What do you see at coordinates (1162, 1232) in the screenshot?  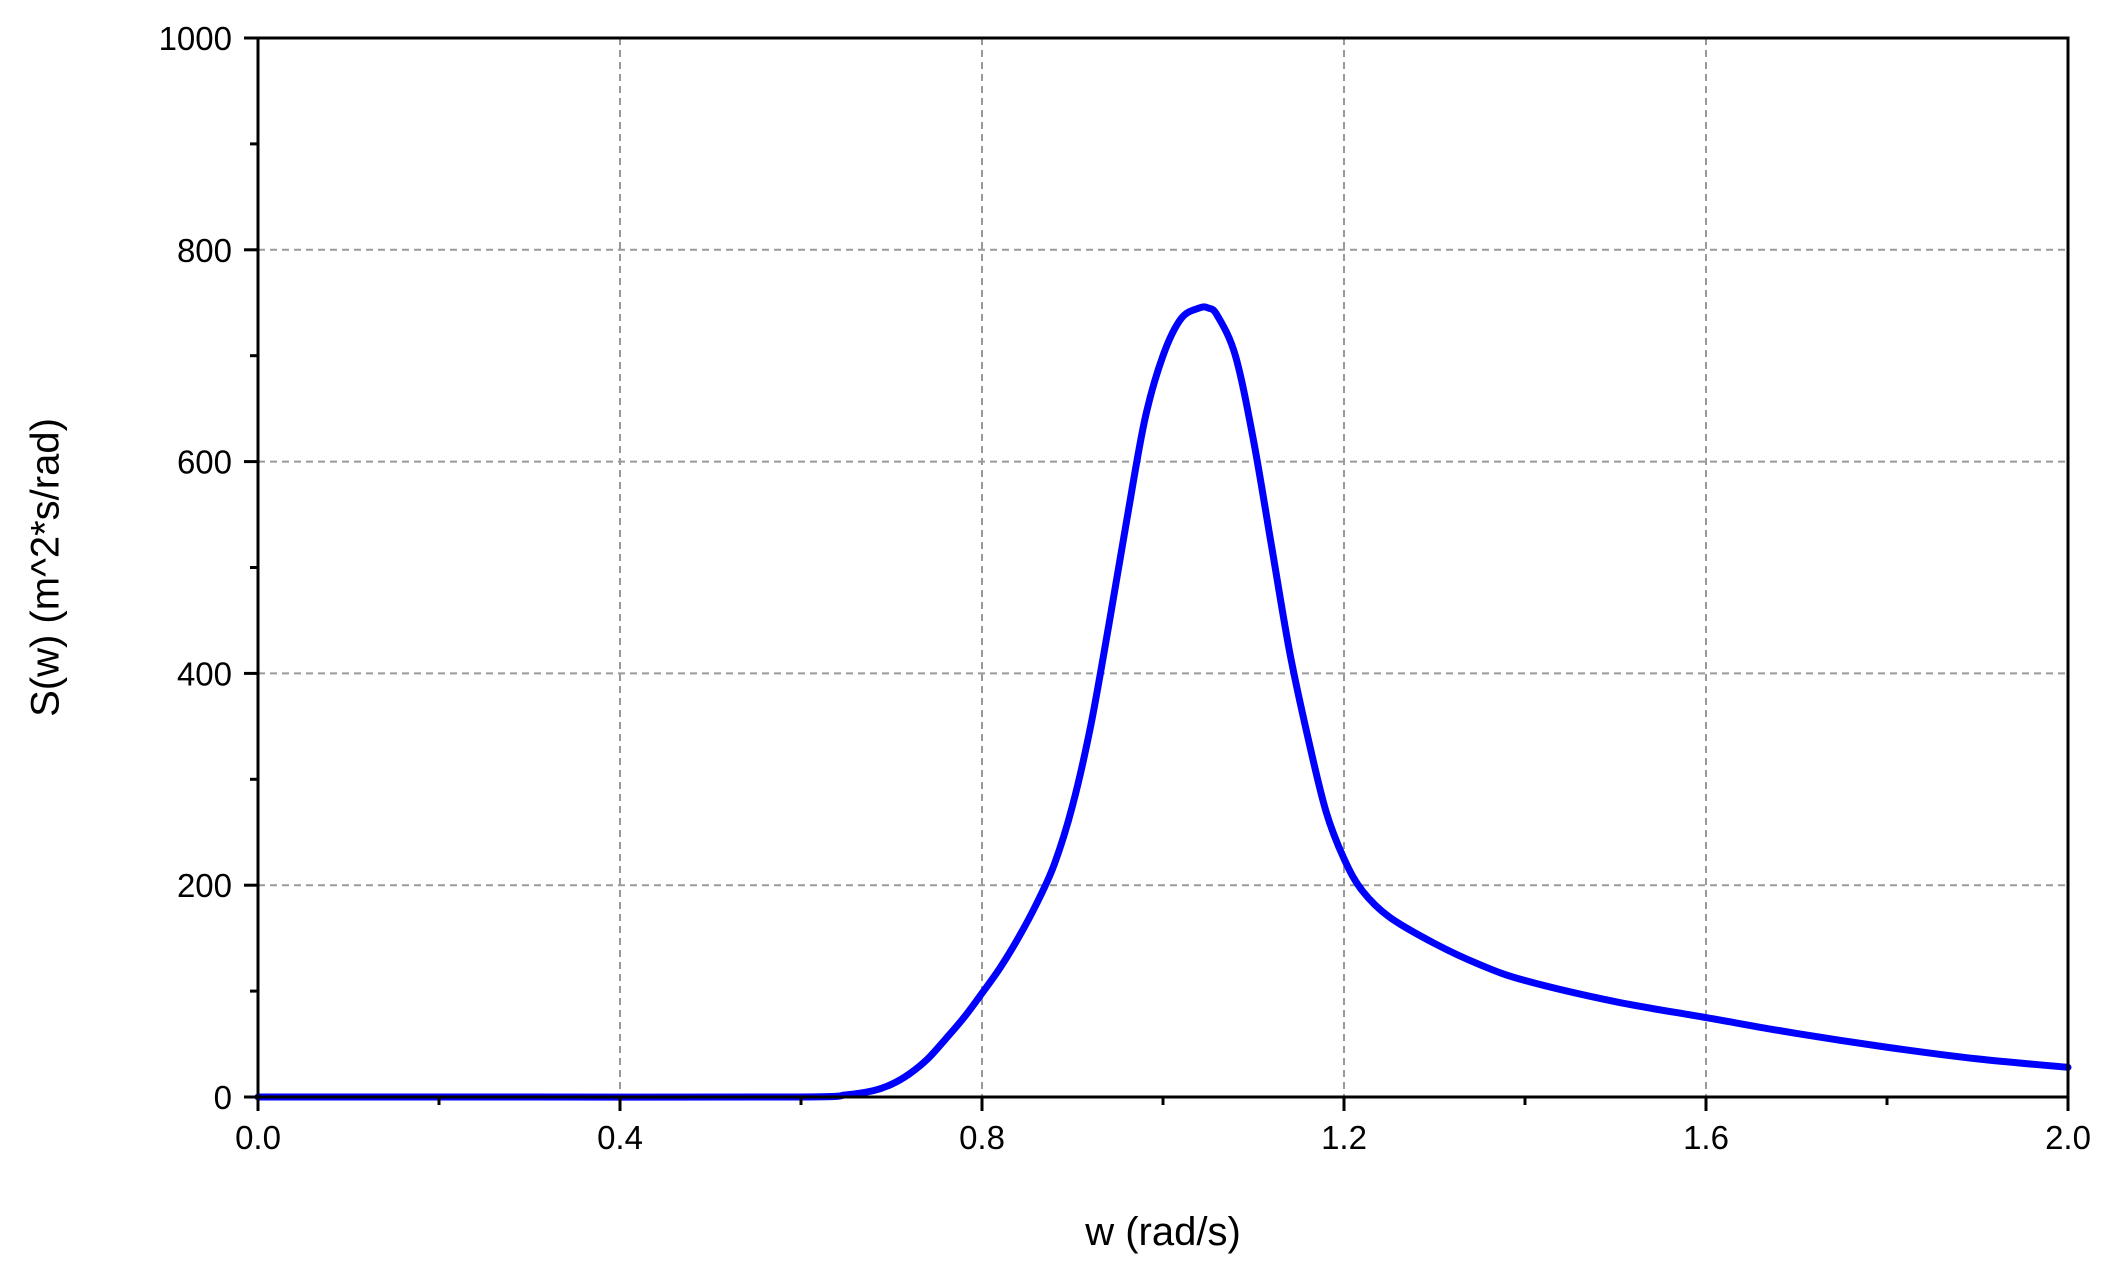 I see `x-axis-title: w (rad/s)` at bounding box center [1162, 1232].